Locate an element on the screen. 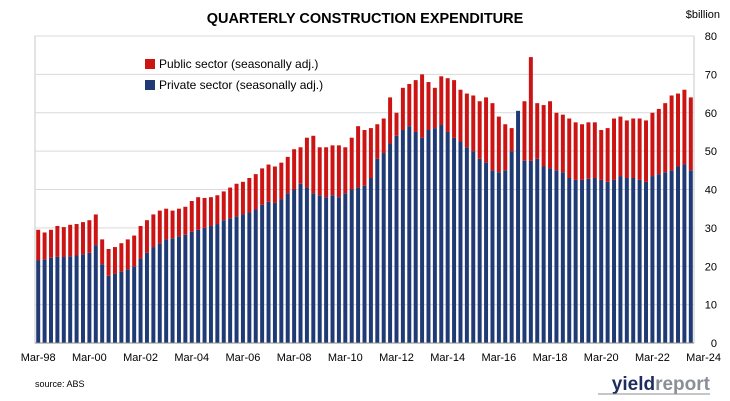 This screenshot has height=401, width=730. x-tick-label: Mar-24 is located at coordinates (703, 358).